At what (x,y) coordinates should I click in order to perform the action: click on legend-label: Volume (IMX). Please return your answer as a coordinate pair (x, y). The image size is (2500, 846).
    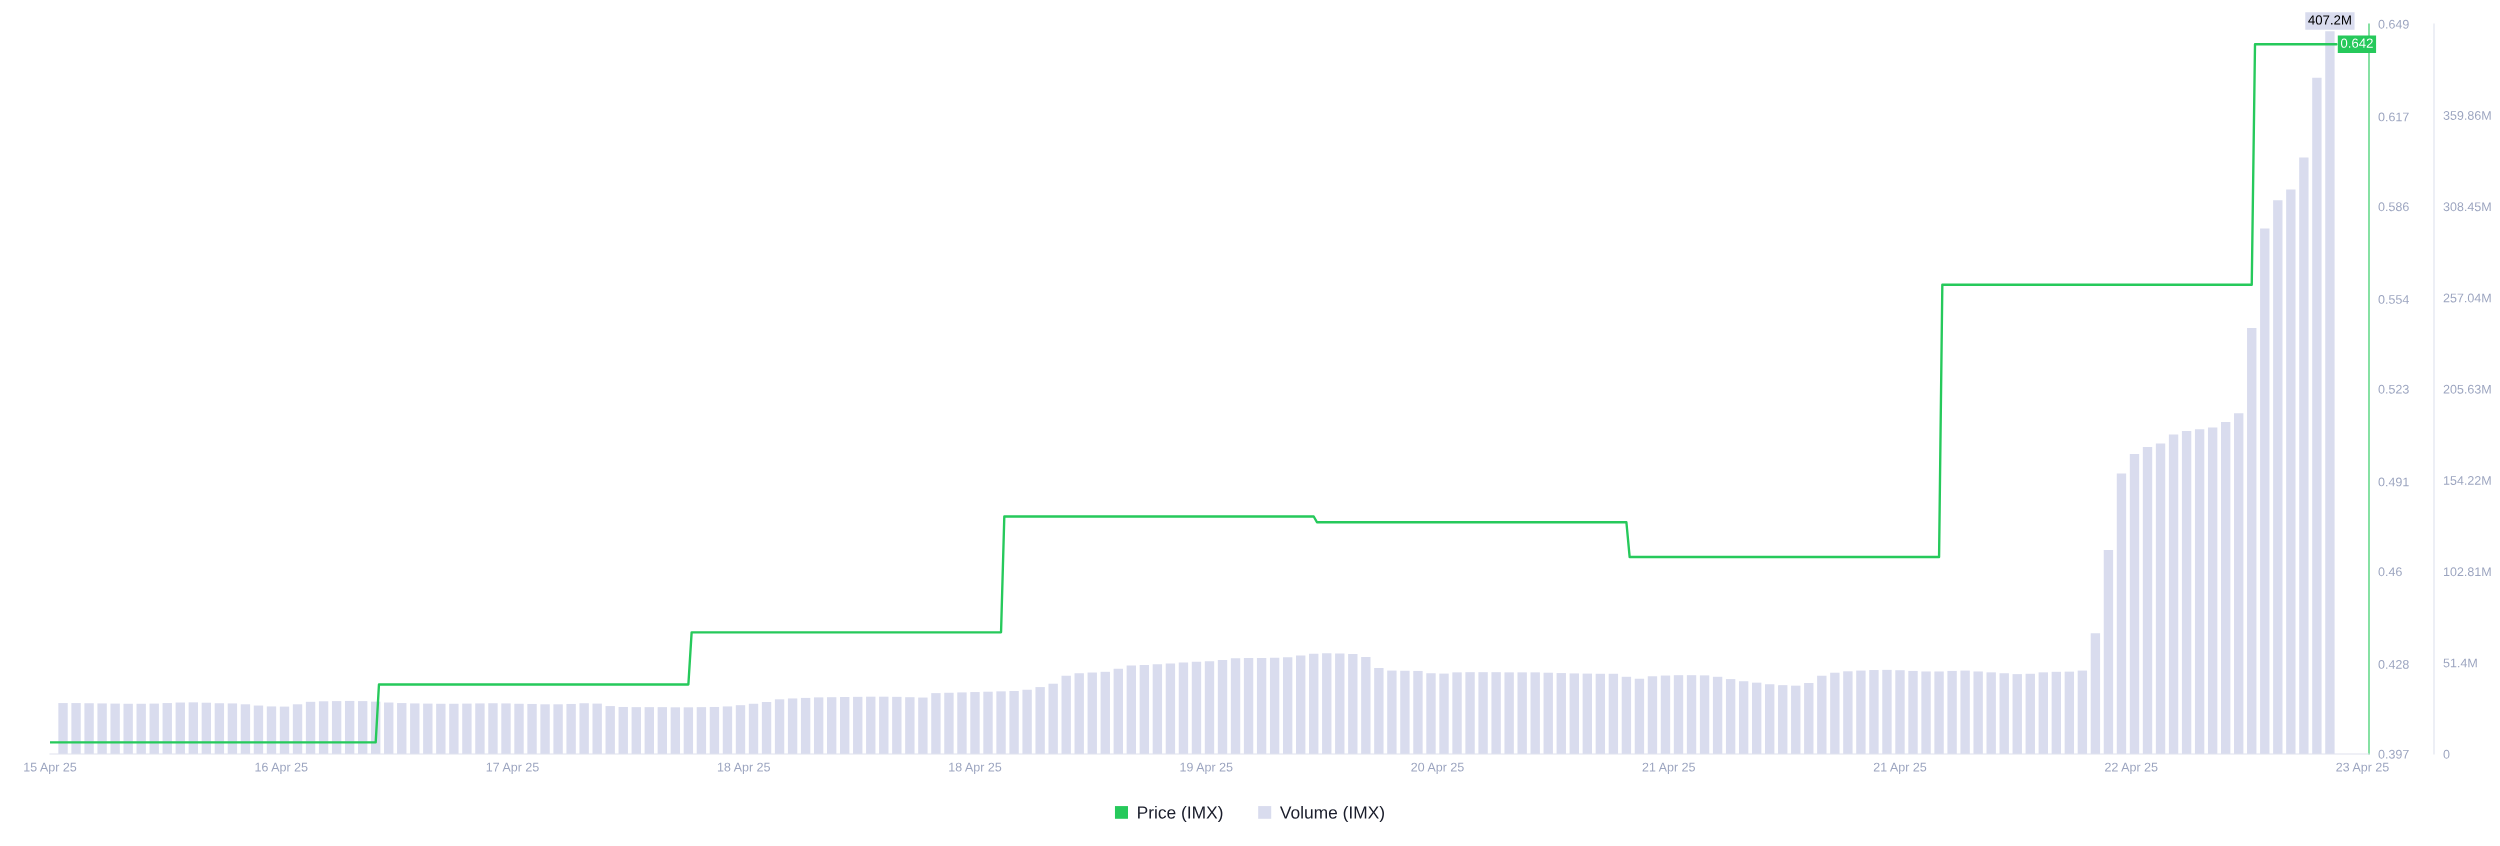
    Looking at the image, I should click on (1331, 814).